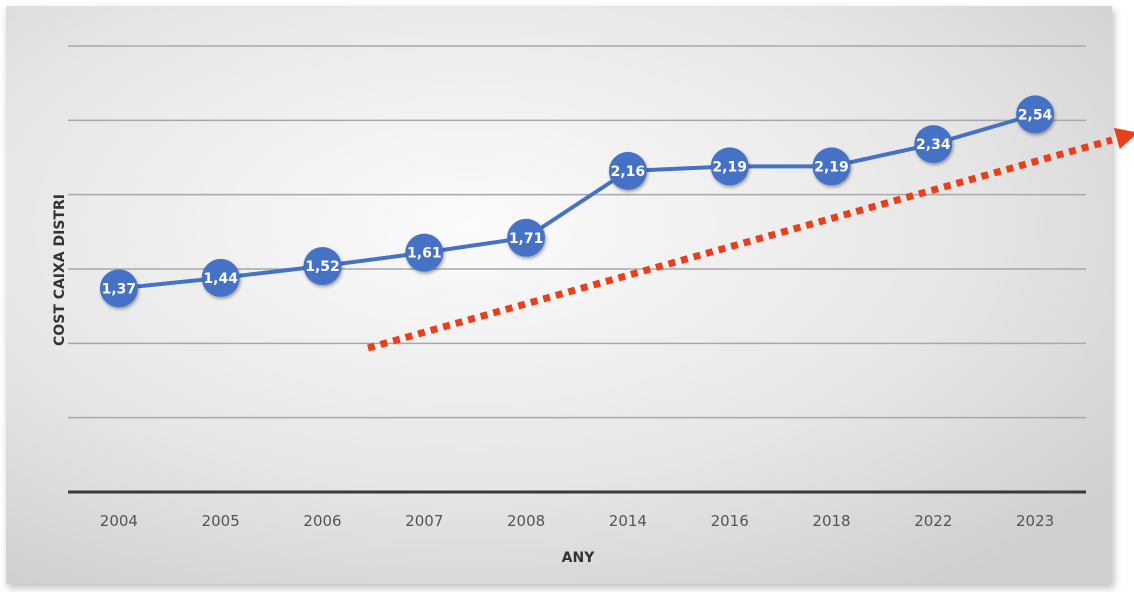  What do you see at coordinates (933, 521) in the screenshot?
I see `x-tick-label: 2022` at bounding box center [933, 521].